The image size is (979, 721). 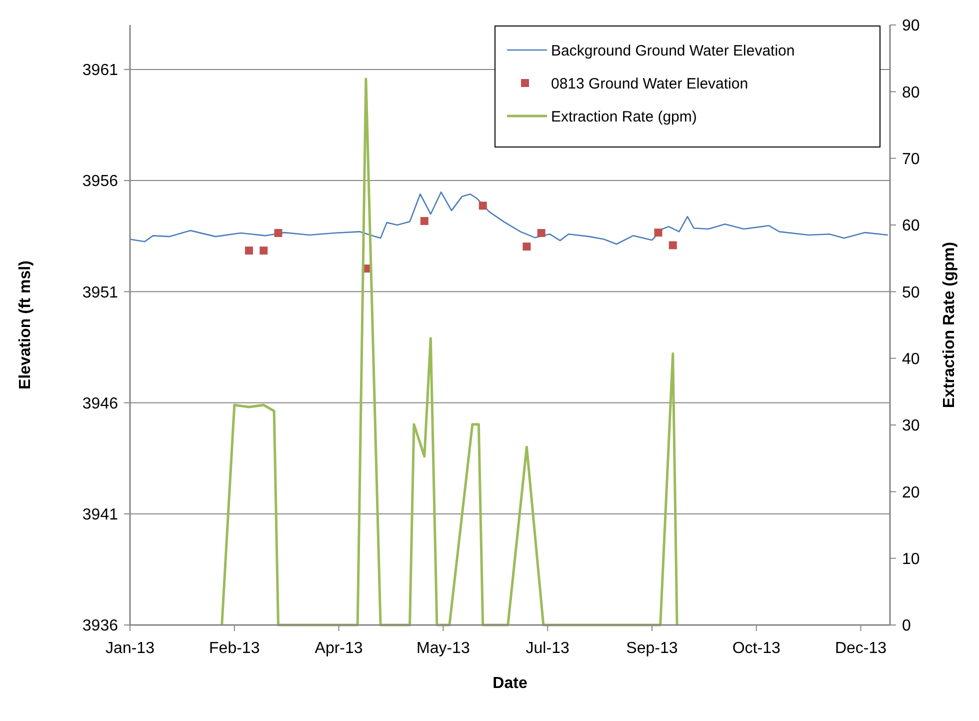 I want to click on y-tick-label: 3936, so click(x=100, y=626).